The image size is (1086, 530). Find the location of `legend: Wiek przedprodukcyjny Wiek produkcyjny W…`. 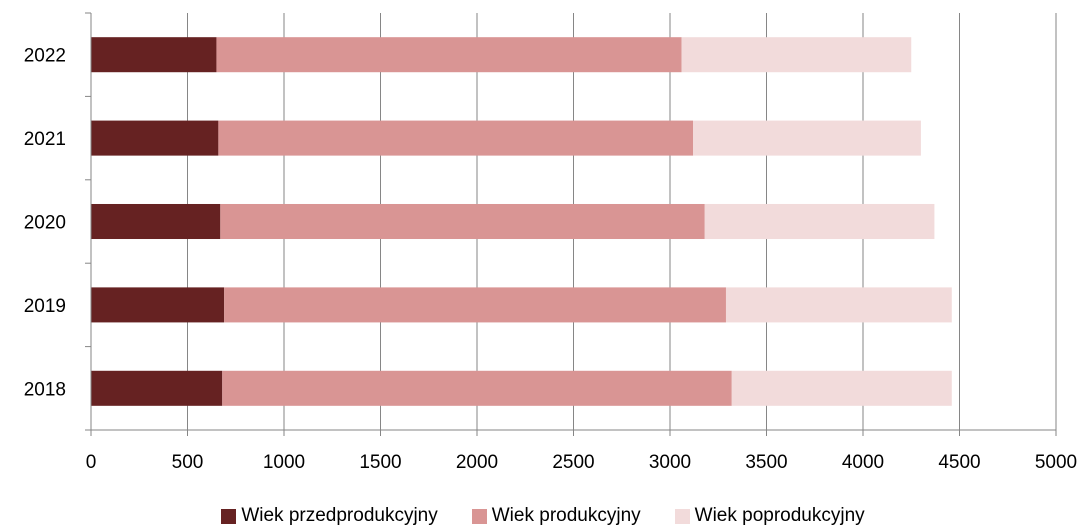

legend: Wiek przedprodukcyjny Wiek produkcyjny W… is located at coordinates (543, 516).